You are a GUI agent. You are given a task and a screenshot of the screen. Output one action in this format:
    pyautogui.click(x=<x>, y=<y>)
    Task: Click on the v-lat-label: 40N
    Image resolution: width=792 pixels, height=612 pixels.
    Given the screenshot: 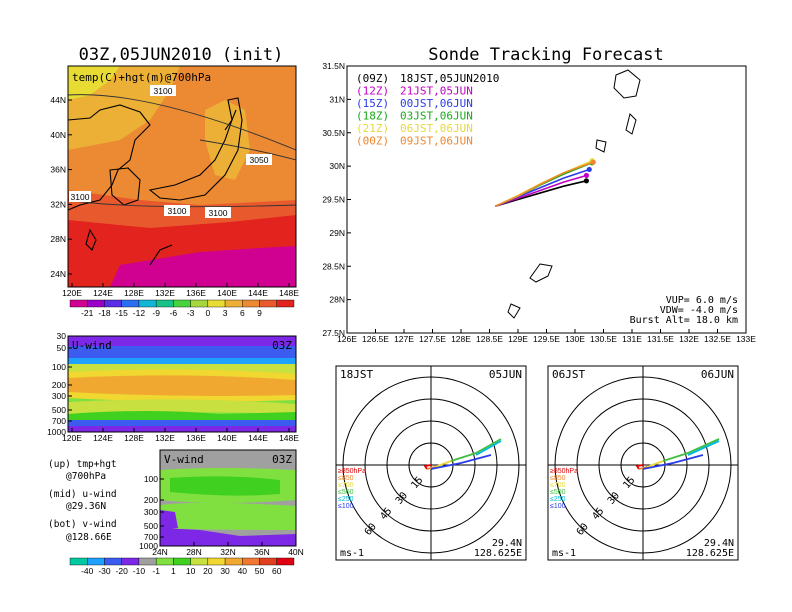 What is the action you would take?
    pyautogui.click(x=296, y=552)
    